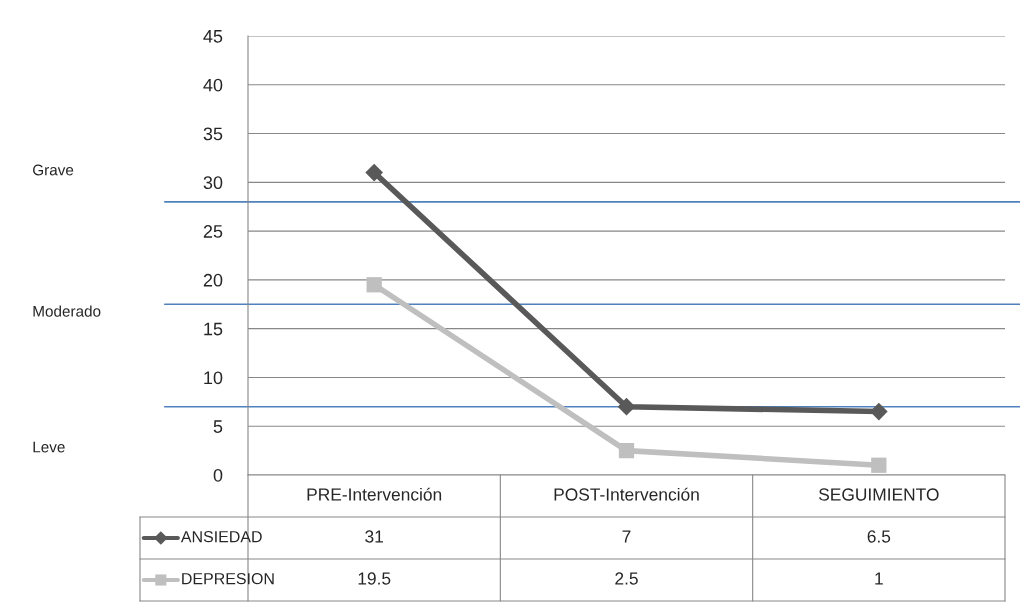 The width and height of the screenshot is (1020, 611). I want to click on text: Grave, so click(53, 170).